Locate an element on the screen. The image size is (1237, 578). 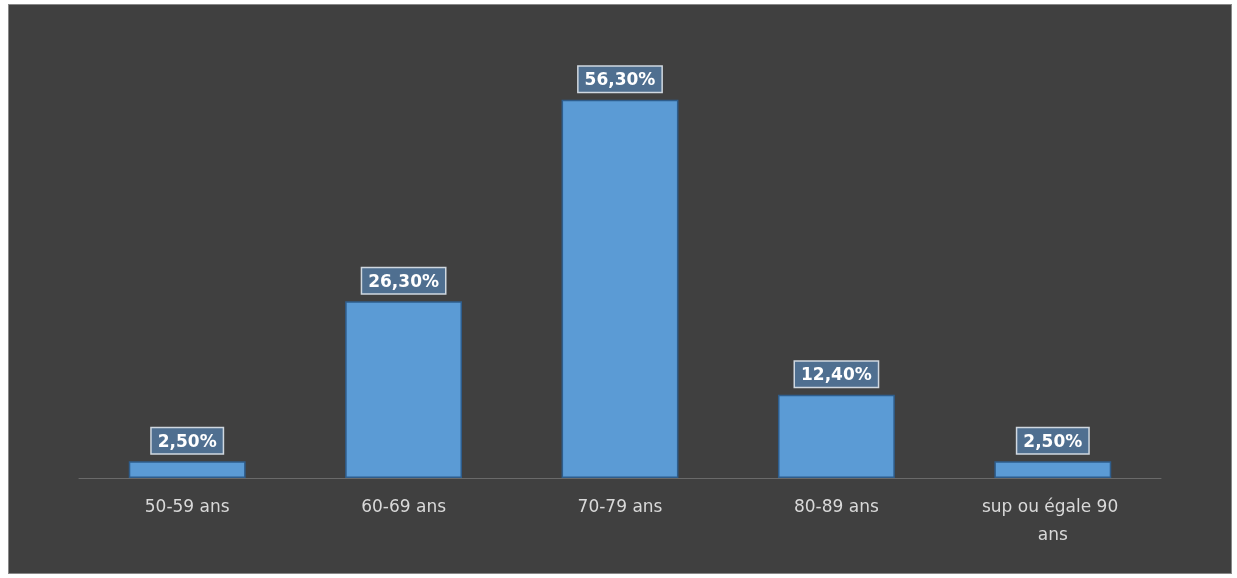
x-tick-label: 80-89 ans is located at coordinates (836, 506).